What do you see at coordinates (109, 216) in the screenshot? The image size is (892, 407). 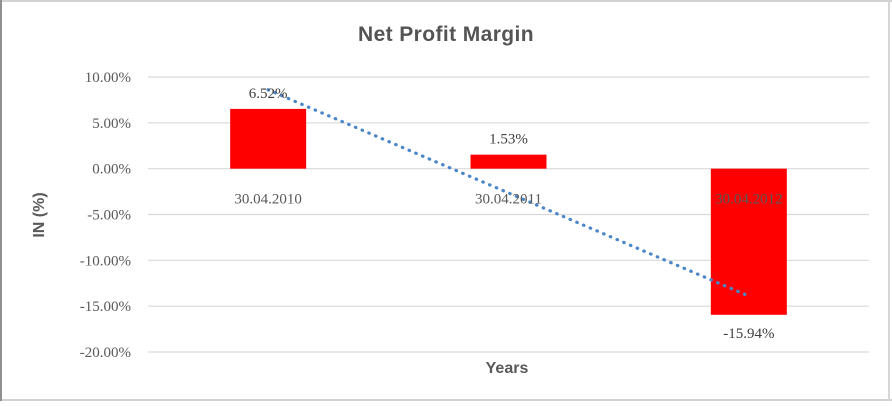 I see `y-tick-label: -5.00%` at bounding box center [109, 216].